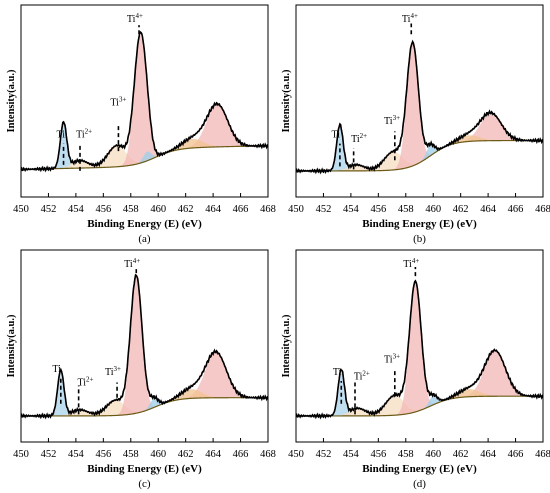 Image resolution: width=550 pixels, height=493 pixels. I want to click on panel-caption: (d), so click(419, 484).